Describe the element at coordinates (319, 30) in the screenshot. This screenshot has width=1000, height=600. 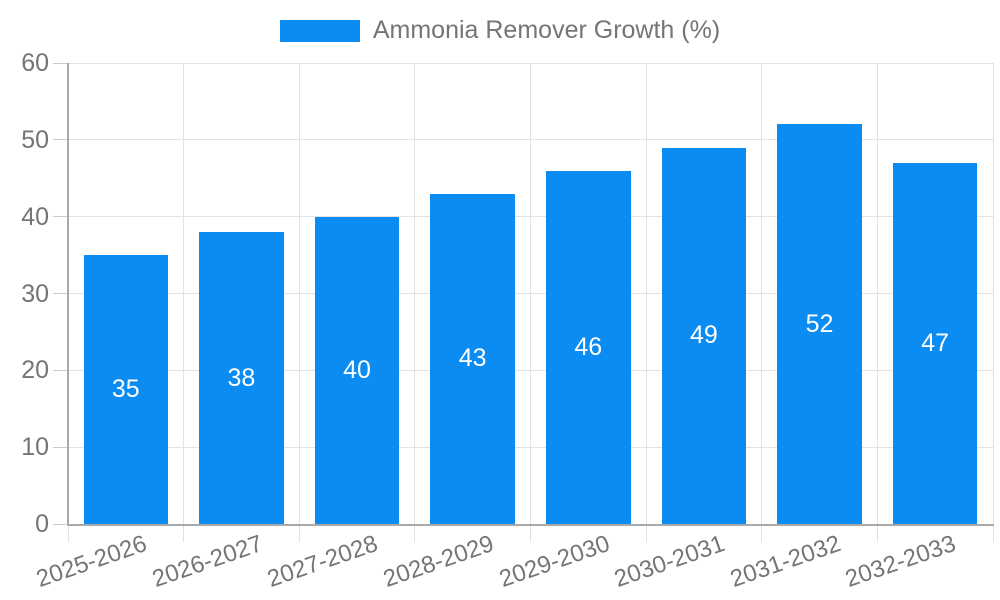
I see `legend-swatch` at that location.